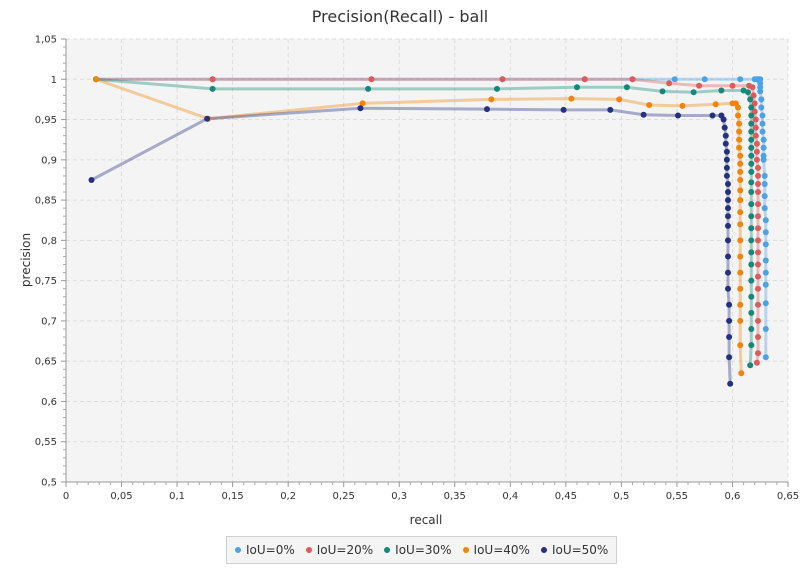 The height and width of the screenshot is (571, 800). I want to click on y-tick-label: 1,05, so click(46, 40).